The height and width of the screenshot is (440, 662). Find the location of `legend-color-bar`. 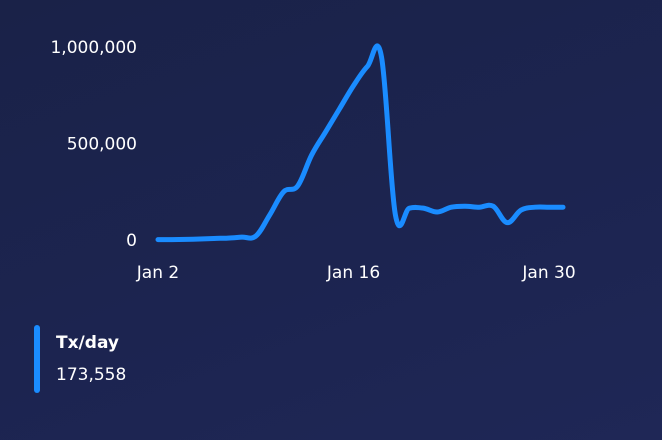

legend-color-bar is located at coordinates (37, 359).